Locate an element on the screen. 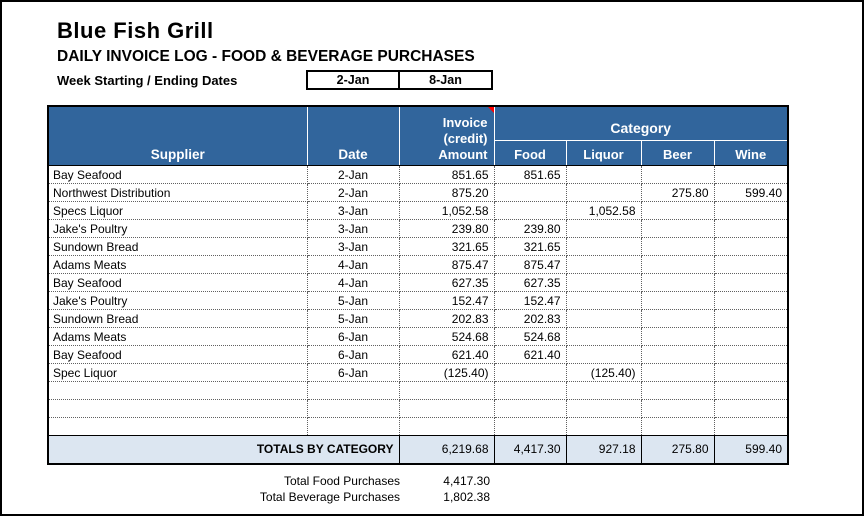  cell-amount: 875.20 is located at coordinates (447, 192).